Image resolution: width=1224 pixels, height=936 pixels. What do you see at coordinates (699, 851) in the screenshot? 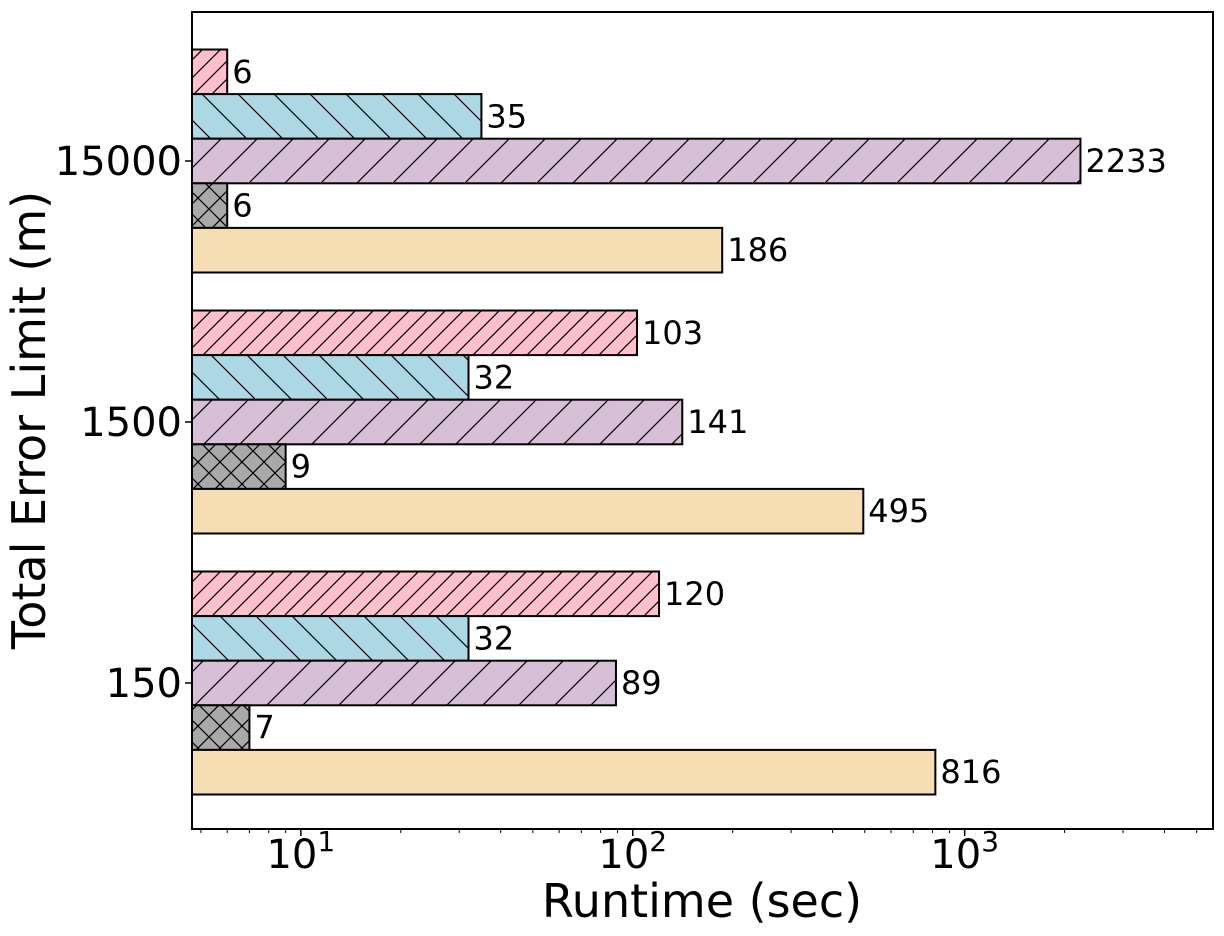
I see `x-axis-ticks: 10¹ 10² 10³` at bounding box center [699, 851].